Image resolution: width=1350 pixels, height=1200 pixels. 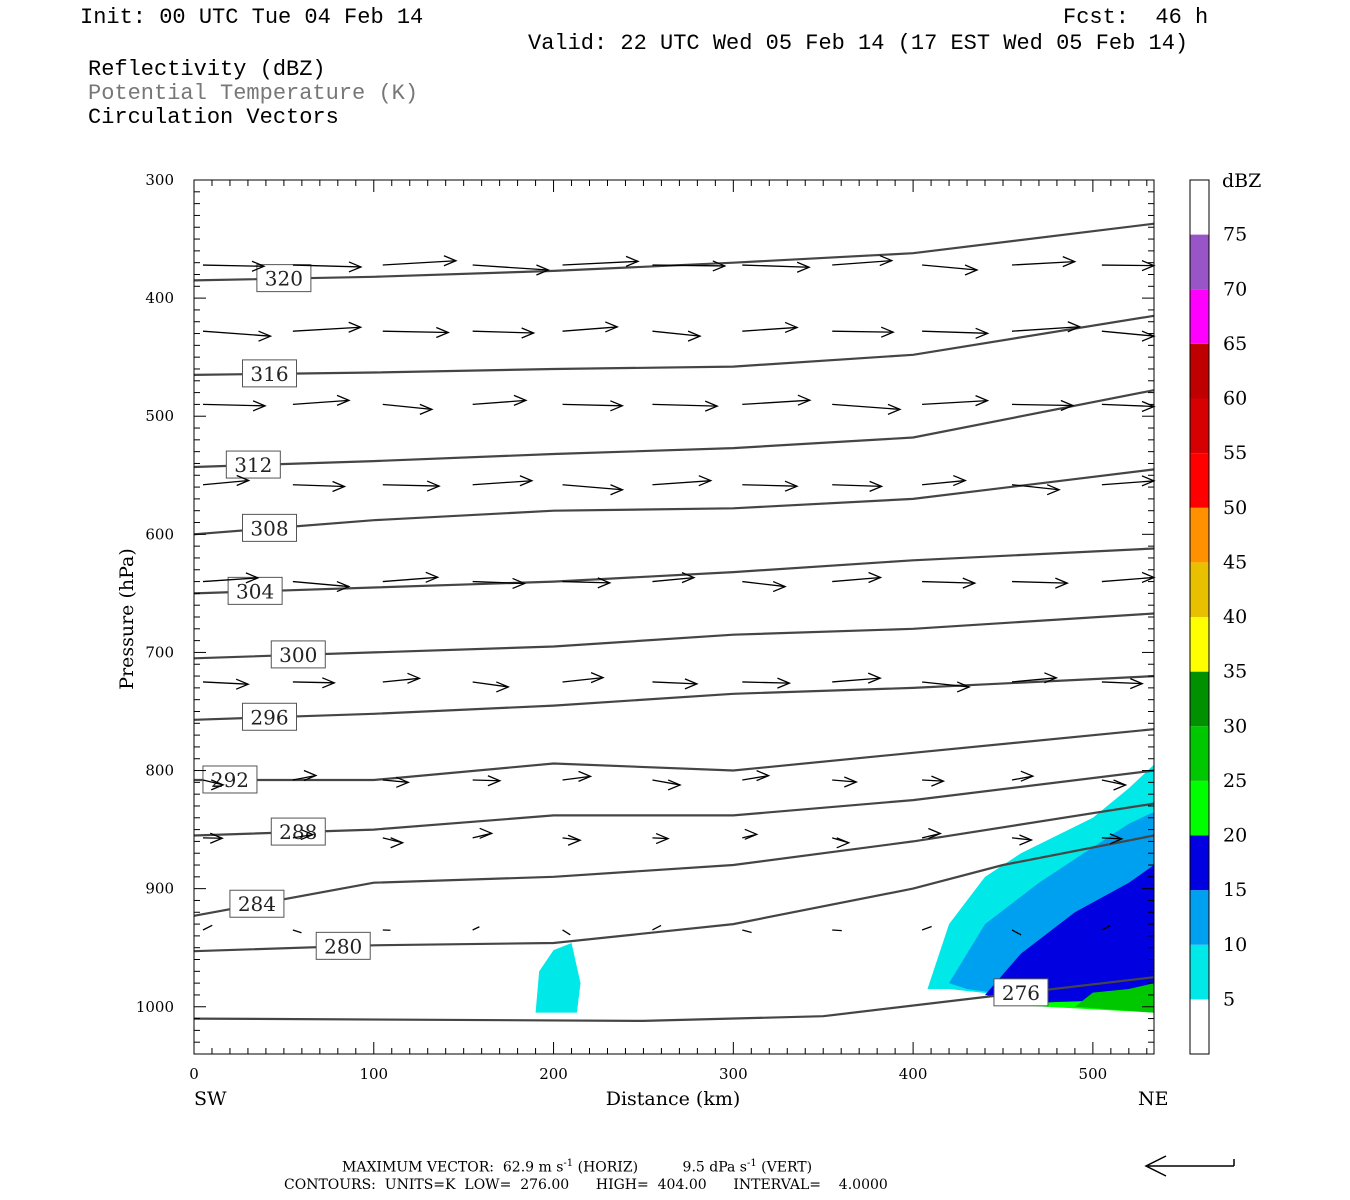 What do you see at coordinates (1235, 344) in the screenshot?
I see `colorbar-label-65: 65` at bounding box center [1235, 344].